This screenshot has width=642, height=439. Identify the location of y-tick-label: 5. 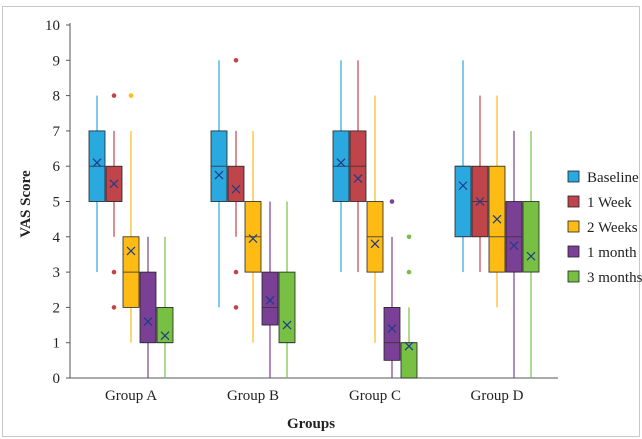
(57, 203).